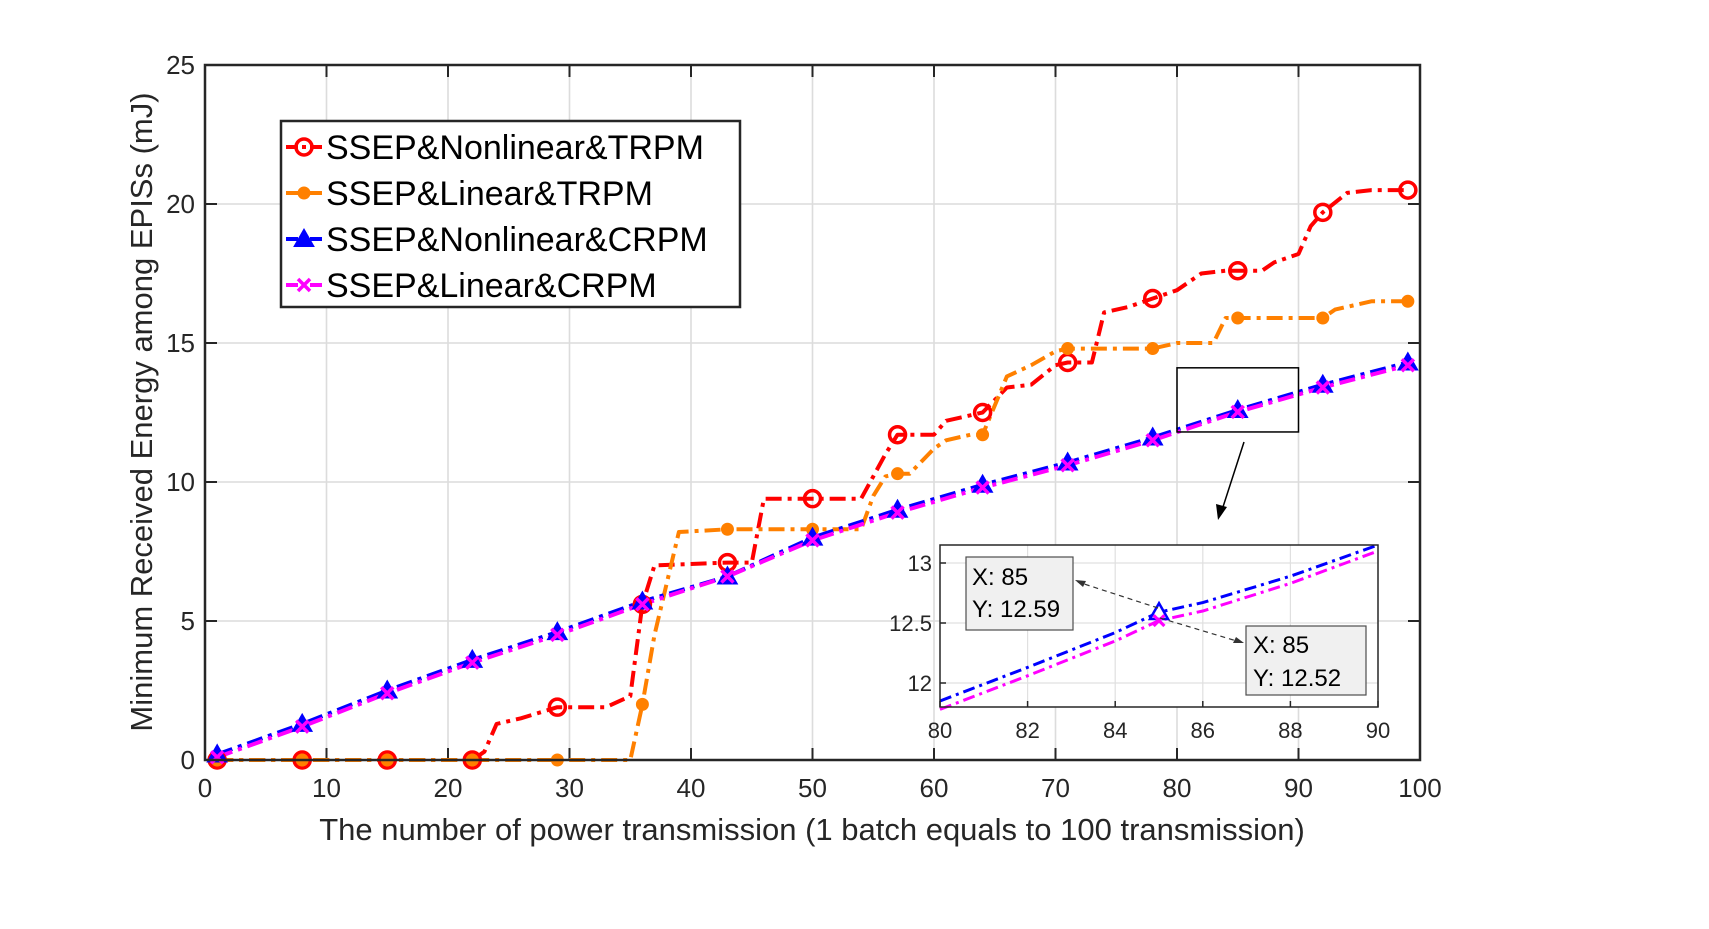 The image size is (1709, 929). Describe the element at coordinates (1297, 678) in the screenshot. I see `datatip-magenta-y: Y: 12.52` at that location.